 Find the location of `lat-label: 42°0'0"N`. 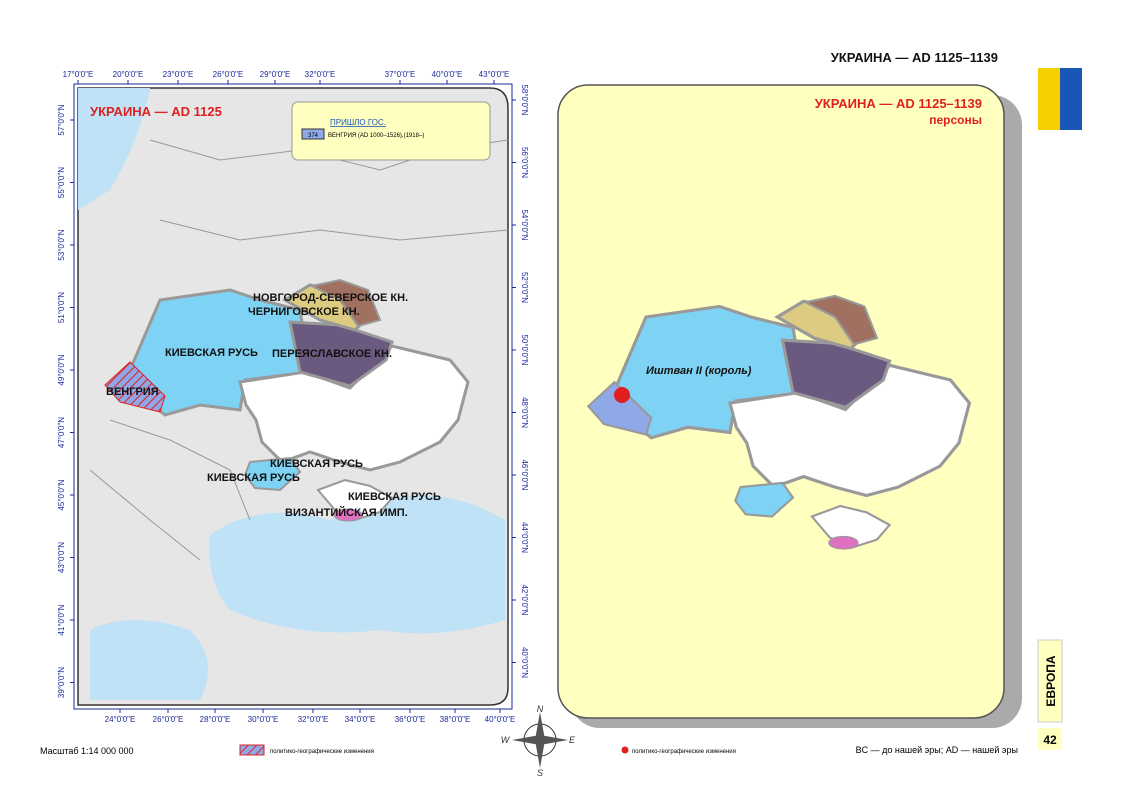

lat-label: 42°0'0"N is located at coordinates (524, 599).